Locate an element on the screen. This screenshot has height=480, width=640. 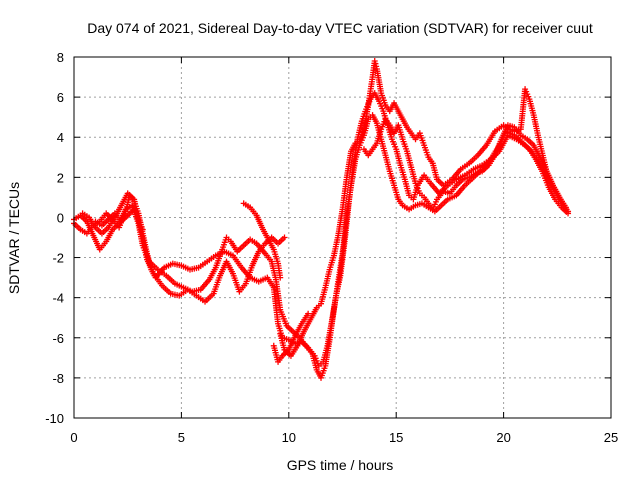
y-tick-label: -6 is located at coordinates (58, 338).